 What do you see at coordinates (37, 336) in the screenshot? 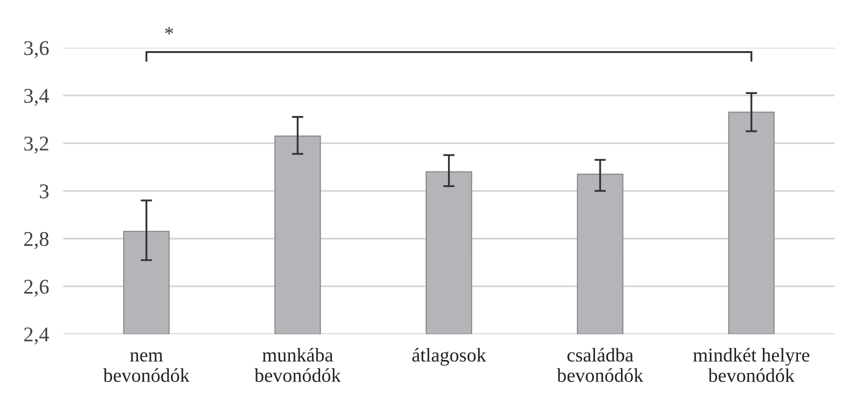
I see `y-tick-label: 2,4` at bounding box center [37, 336].